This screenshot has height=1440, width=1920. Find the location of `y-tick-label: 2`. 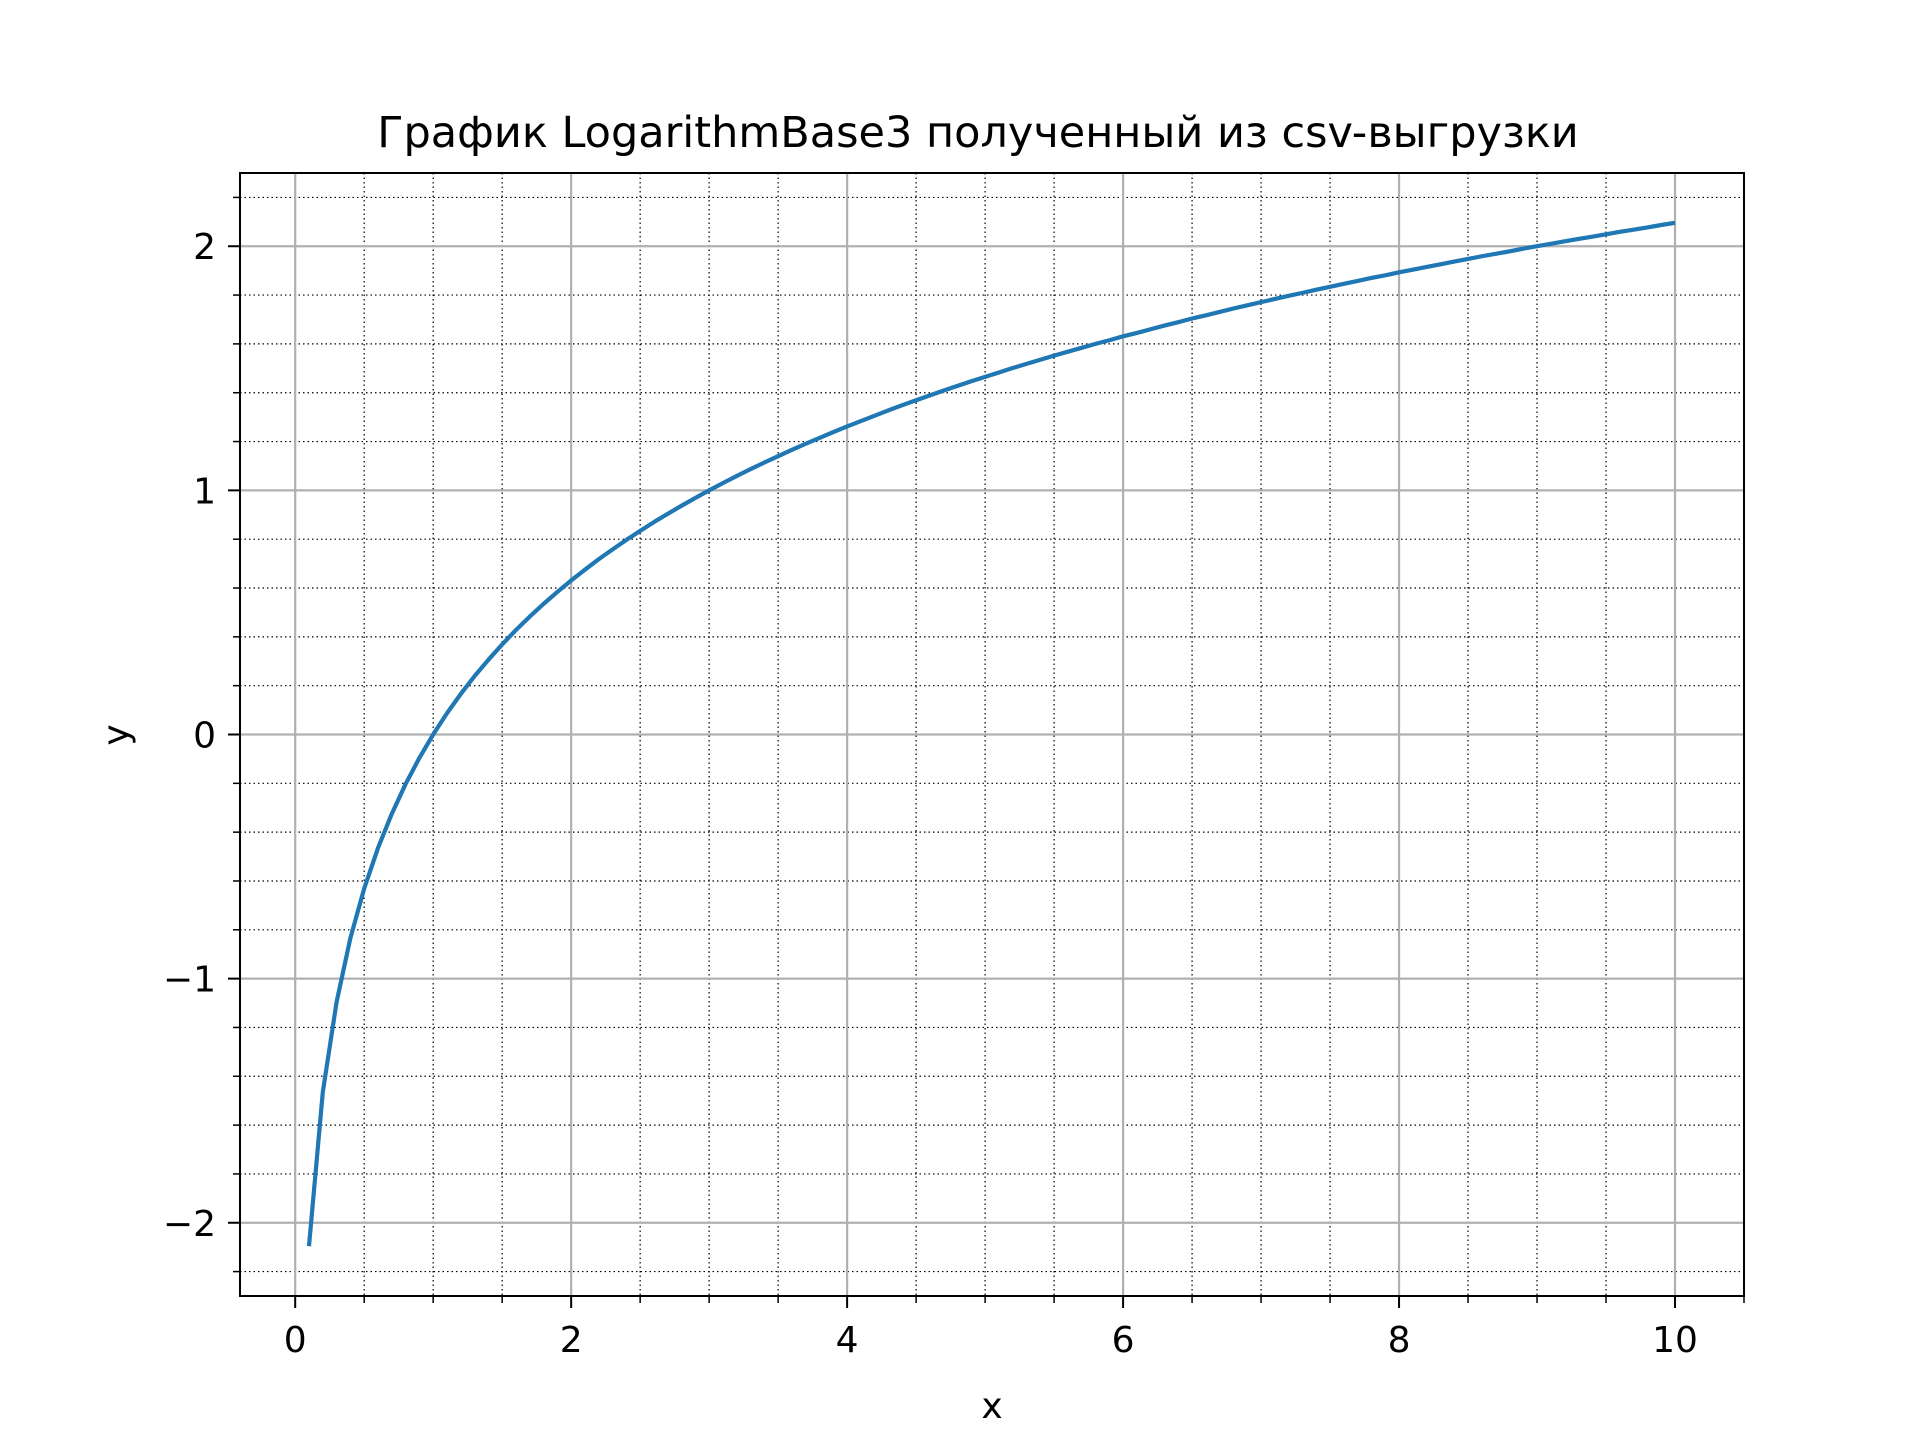

y-tick-label: 2 is located at coordinates (204, 247).